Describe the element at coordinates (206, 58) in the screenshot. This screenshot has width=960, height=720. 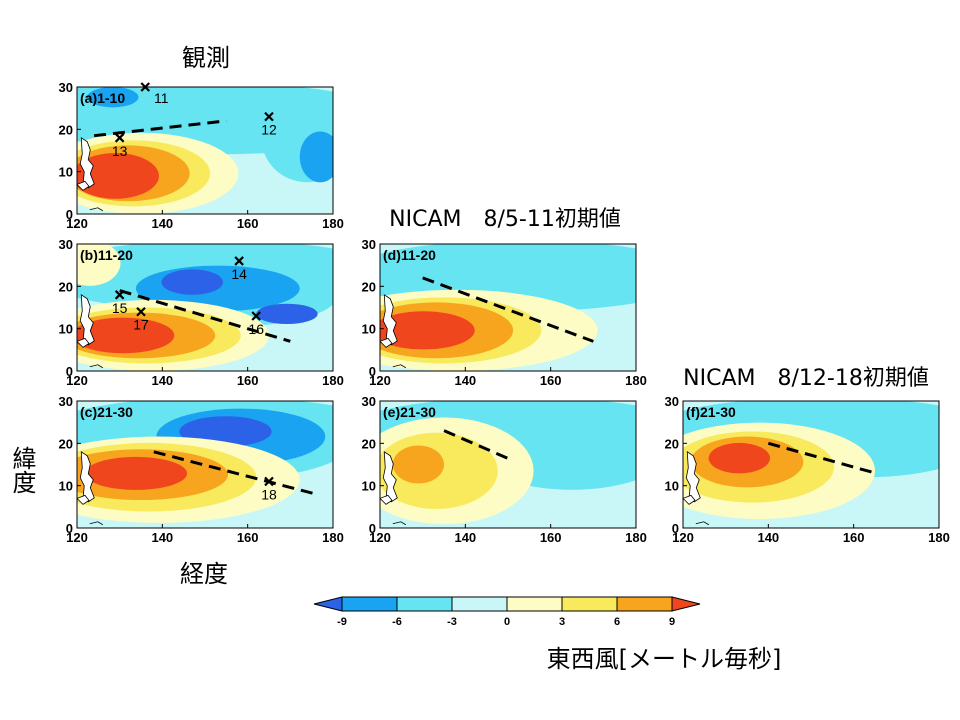
I see `obs-title: 観測` at that location.